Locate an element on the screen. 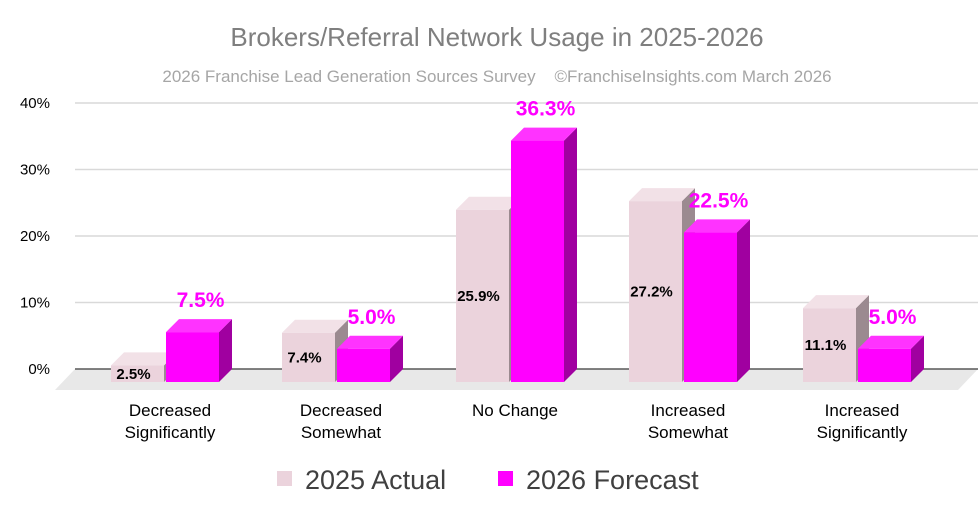  y-tick-label: 0% is located at coordinates (39, 369).